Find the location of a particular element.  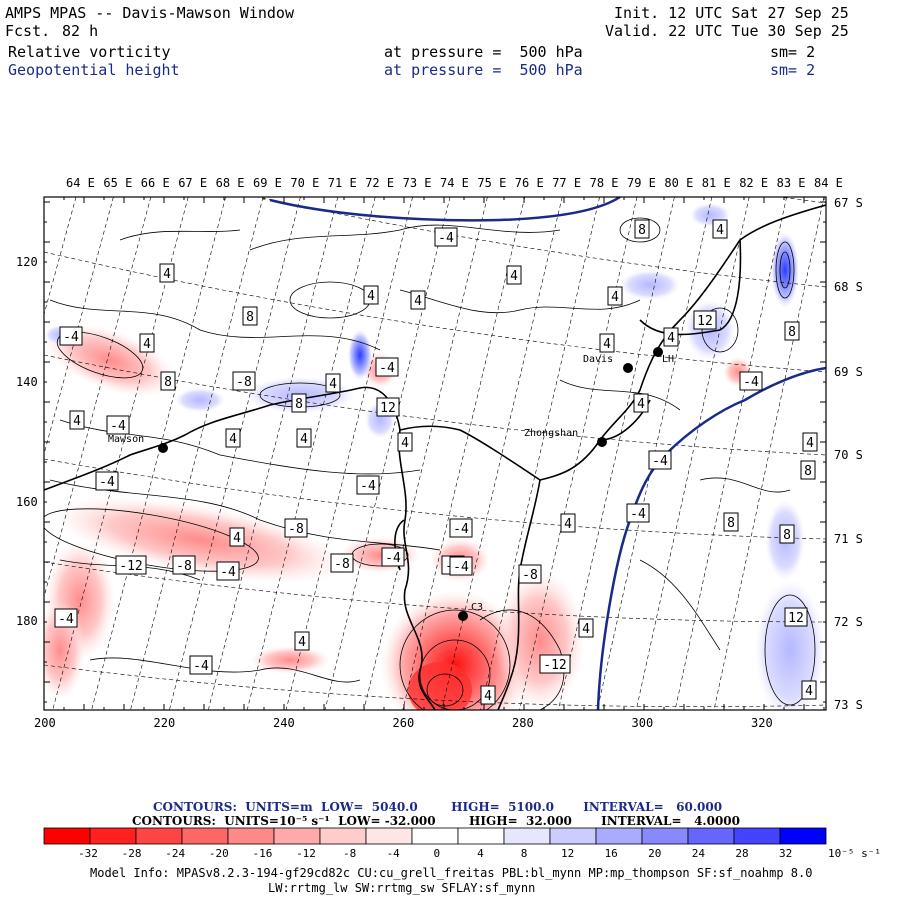

x-tick: 280 is located at coordinates (523, 723).